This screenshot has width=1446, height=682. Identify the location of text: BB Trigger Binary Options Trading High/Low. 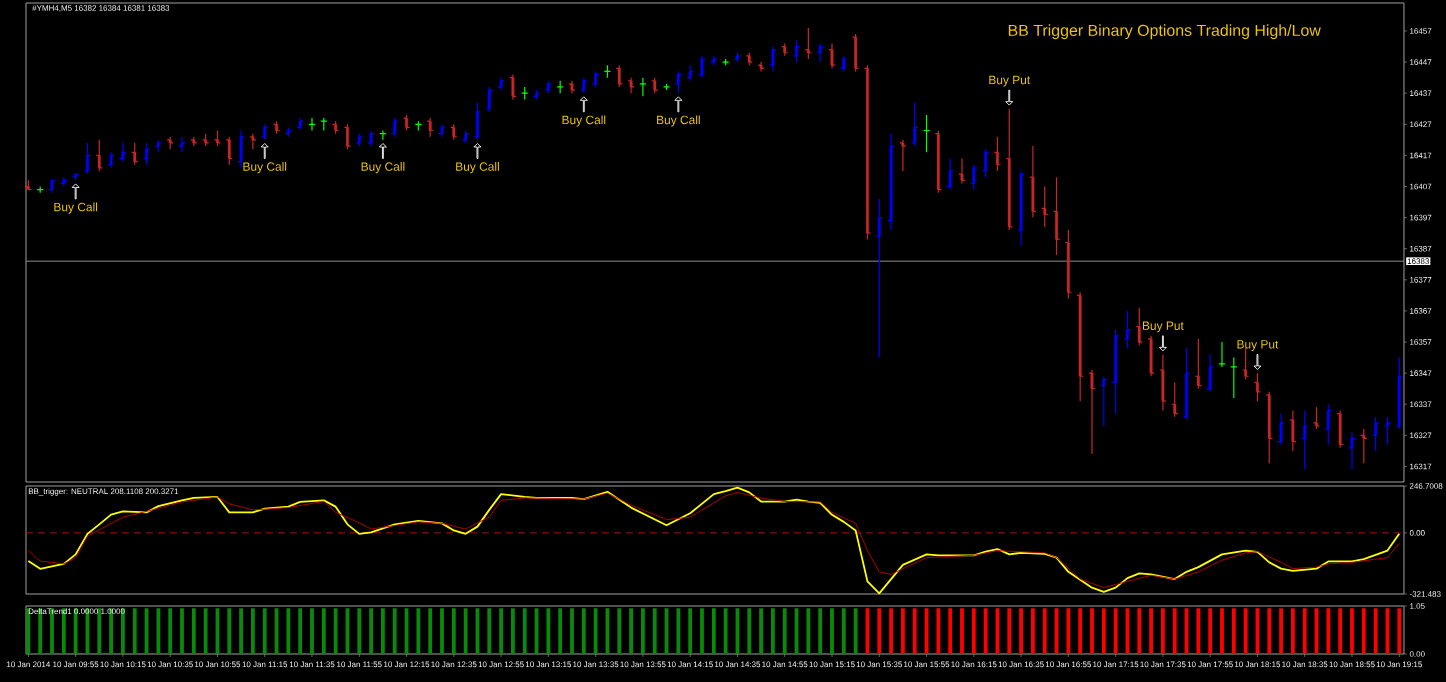
(1164, 32).